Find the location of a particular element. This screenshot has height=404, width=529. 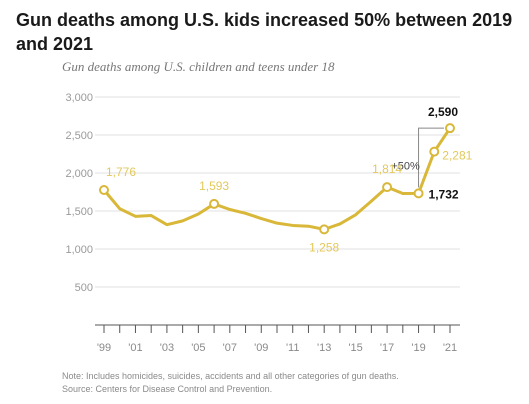

y-tick-label: 1,000 is located at coordinates (79, 250).